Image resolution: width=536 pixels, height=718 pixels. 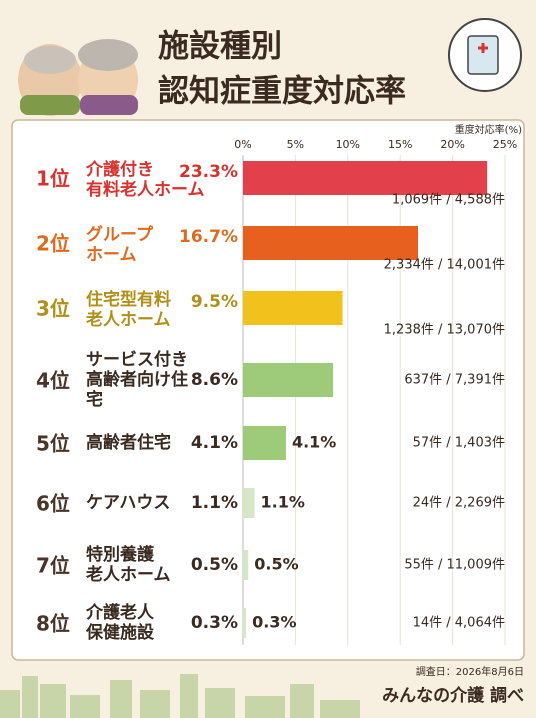 What do you see at coordinates (128, 503) in the screenshot?
I see `category-label: ケアハウス` at bounding box center [128, 503].